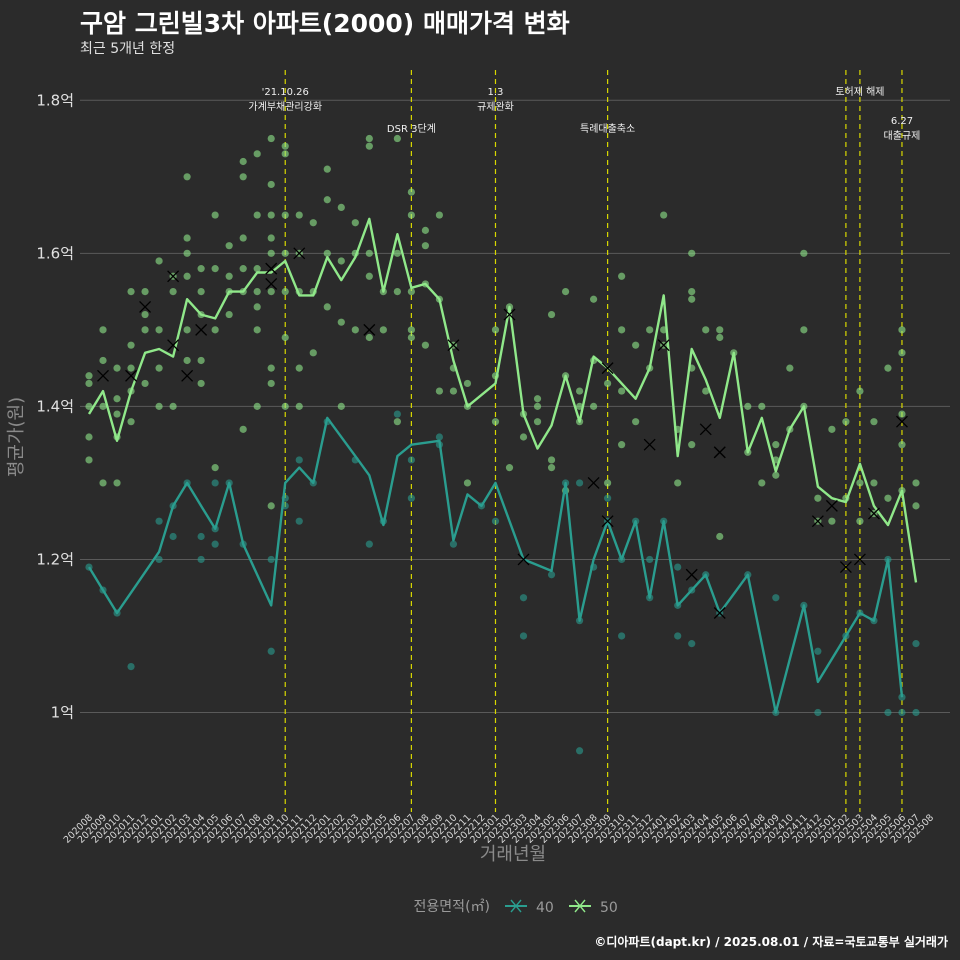 Image resolution: width=960 pixels, height=960 pixels. I want to click on event-annotation: 6.27, so click(902, 121).